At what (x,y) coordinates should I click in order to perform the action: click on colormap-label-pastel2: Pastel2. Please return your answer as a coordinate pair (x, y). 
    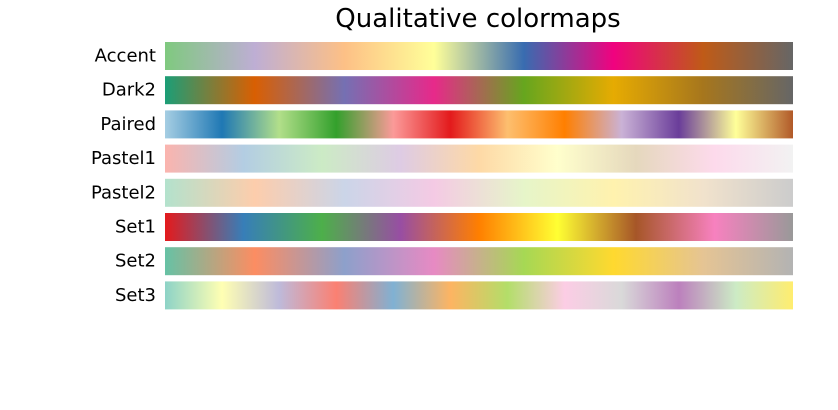
    Looking at the image, I should click on (123, 192).